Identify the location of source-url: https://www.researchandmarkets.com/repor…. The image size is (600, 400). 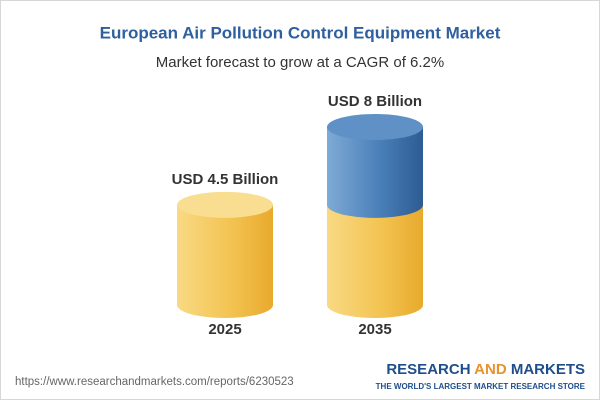
(154, 382).